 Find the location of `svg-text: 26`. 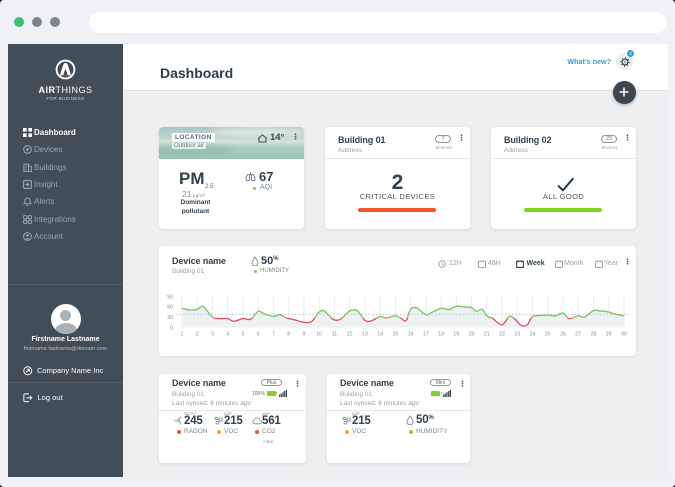

svg-text: 26 is located at coordinates (563, 335).